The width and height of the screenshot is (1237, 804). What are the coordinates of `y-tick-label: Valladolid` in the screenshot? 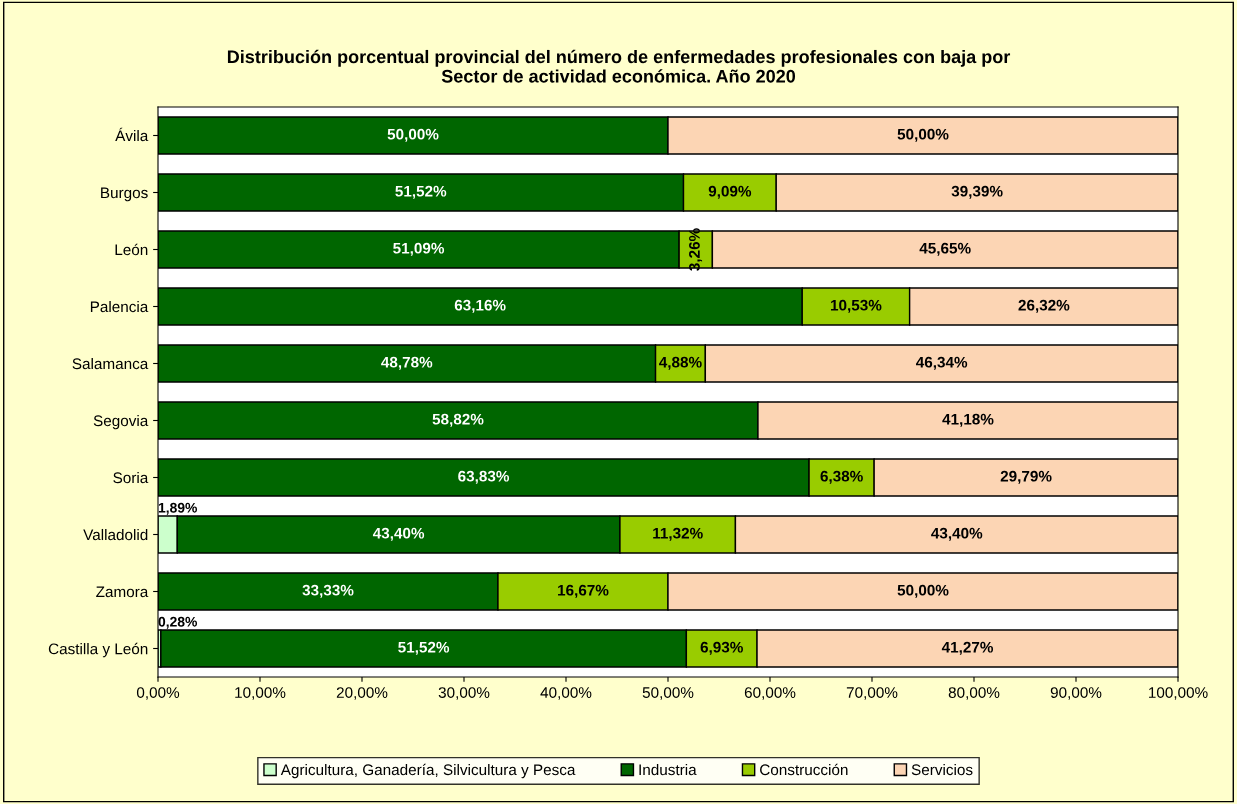 It's located at (115, 534).